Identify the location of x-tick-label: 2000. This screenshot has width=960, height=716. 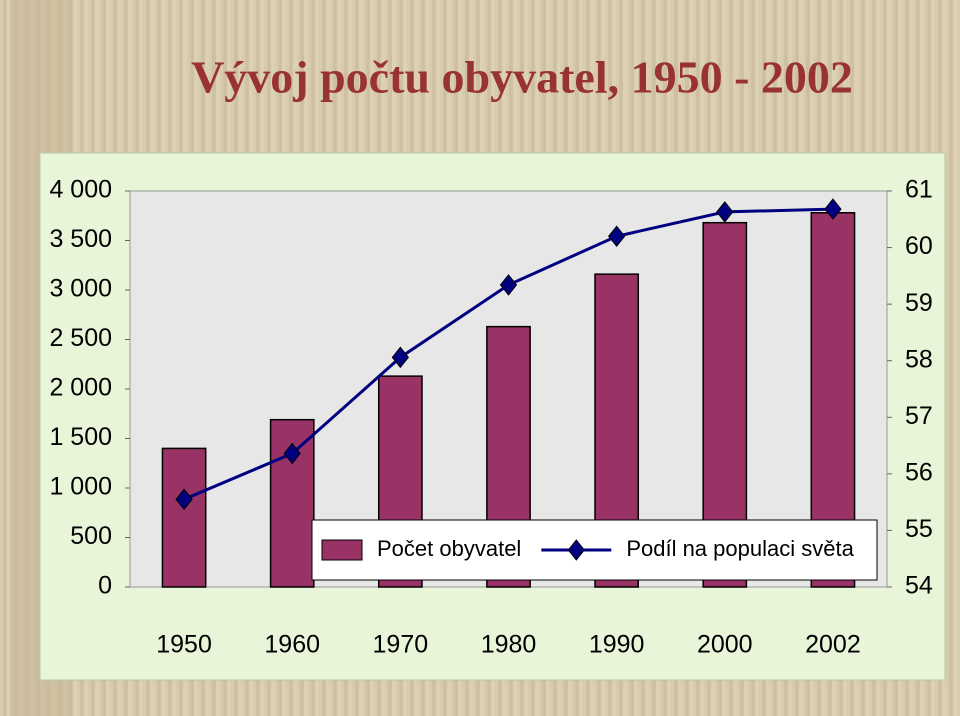
(725, 645).